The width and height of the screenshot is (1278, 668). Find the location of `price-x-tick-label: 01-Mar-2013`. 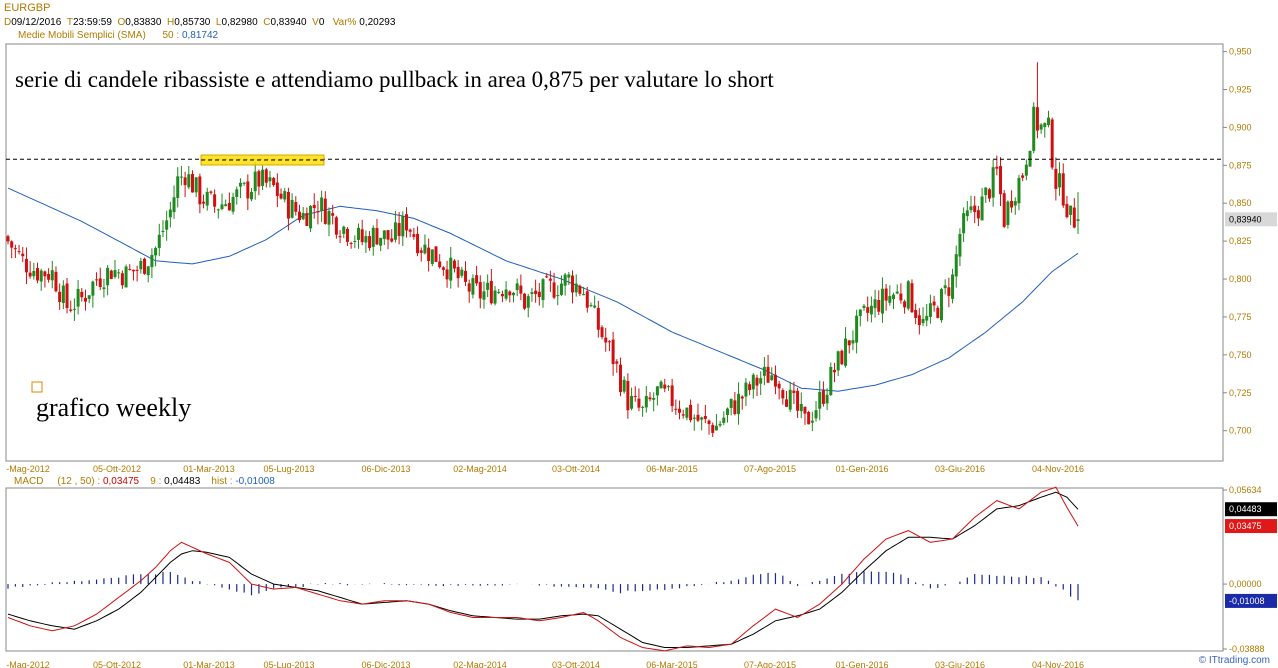

price-x-tick-label: 01-Mar-2013 is located at coordinates (209, 469).